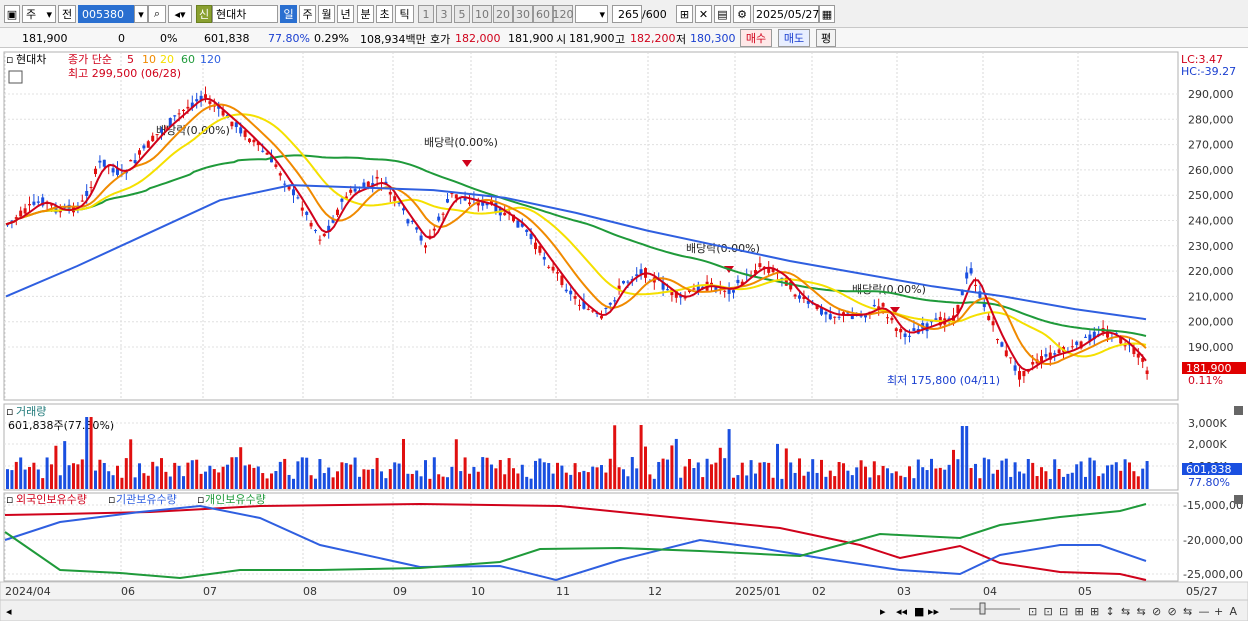  Describe the element at coordinates (902, 611) in the screenshot. I see `rewind-icon: ◂◂` at that location.